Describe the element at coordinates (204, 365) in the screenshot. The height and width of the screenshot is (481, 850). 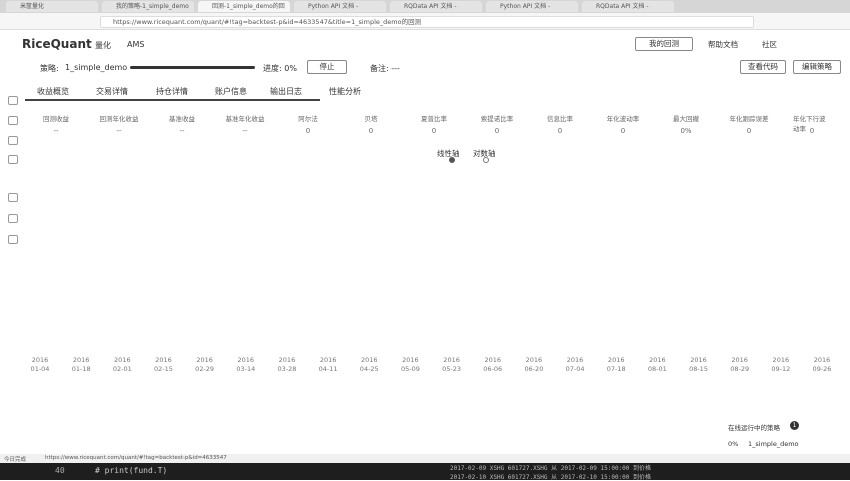
I see `x-label: 2016 02-29` at that location.